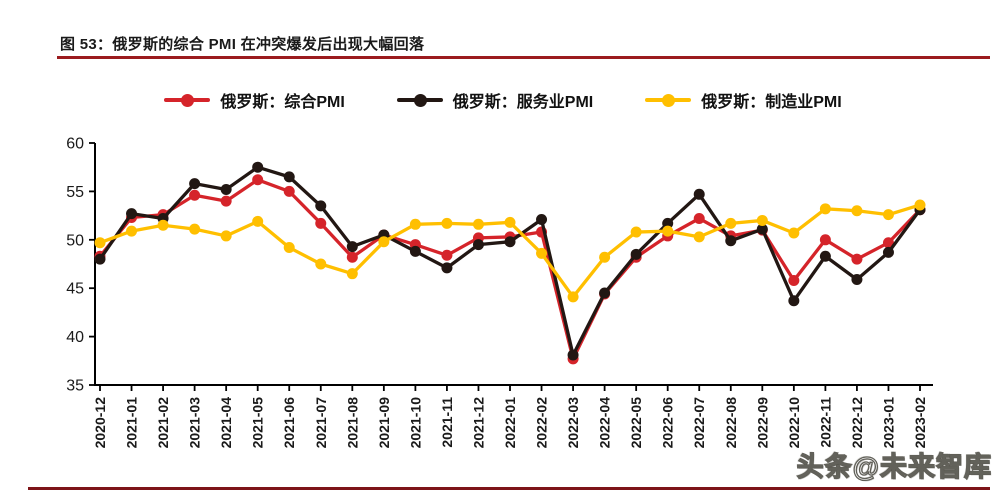 The width and height of the screenshot is (1006, 497). I want to click on x-tick-label: 2023-01, so click(888, 423).